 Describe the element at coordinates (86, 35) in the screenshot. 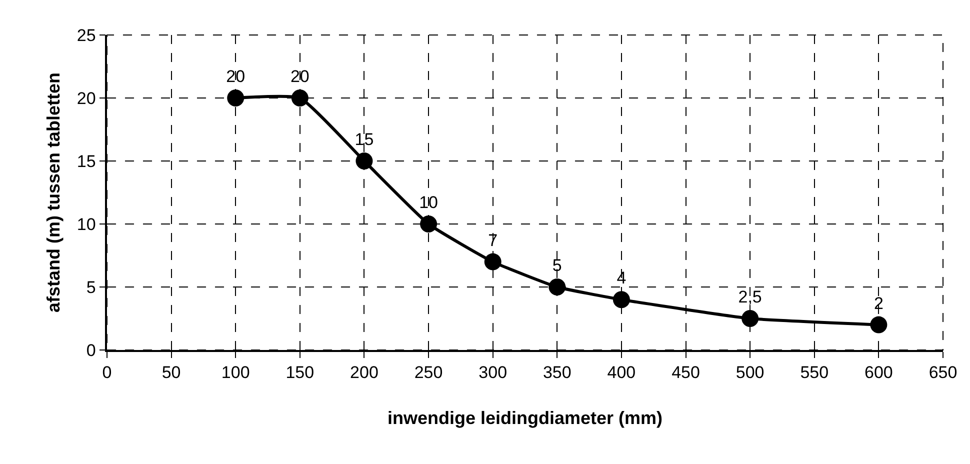

I see `y-tick-label: 25` at that location.